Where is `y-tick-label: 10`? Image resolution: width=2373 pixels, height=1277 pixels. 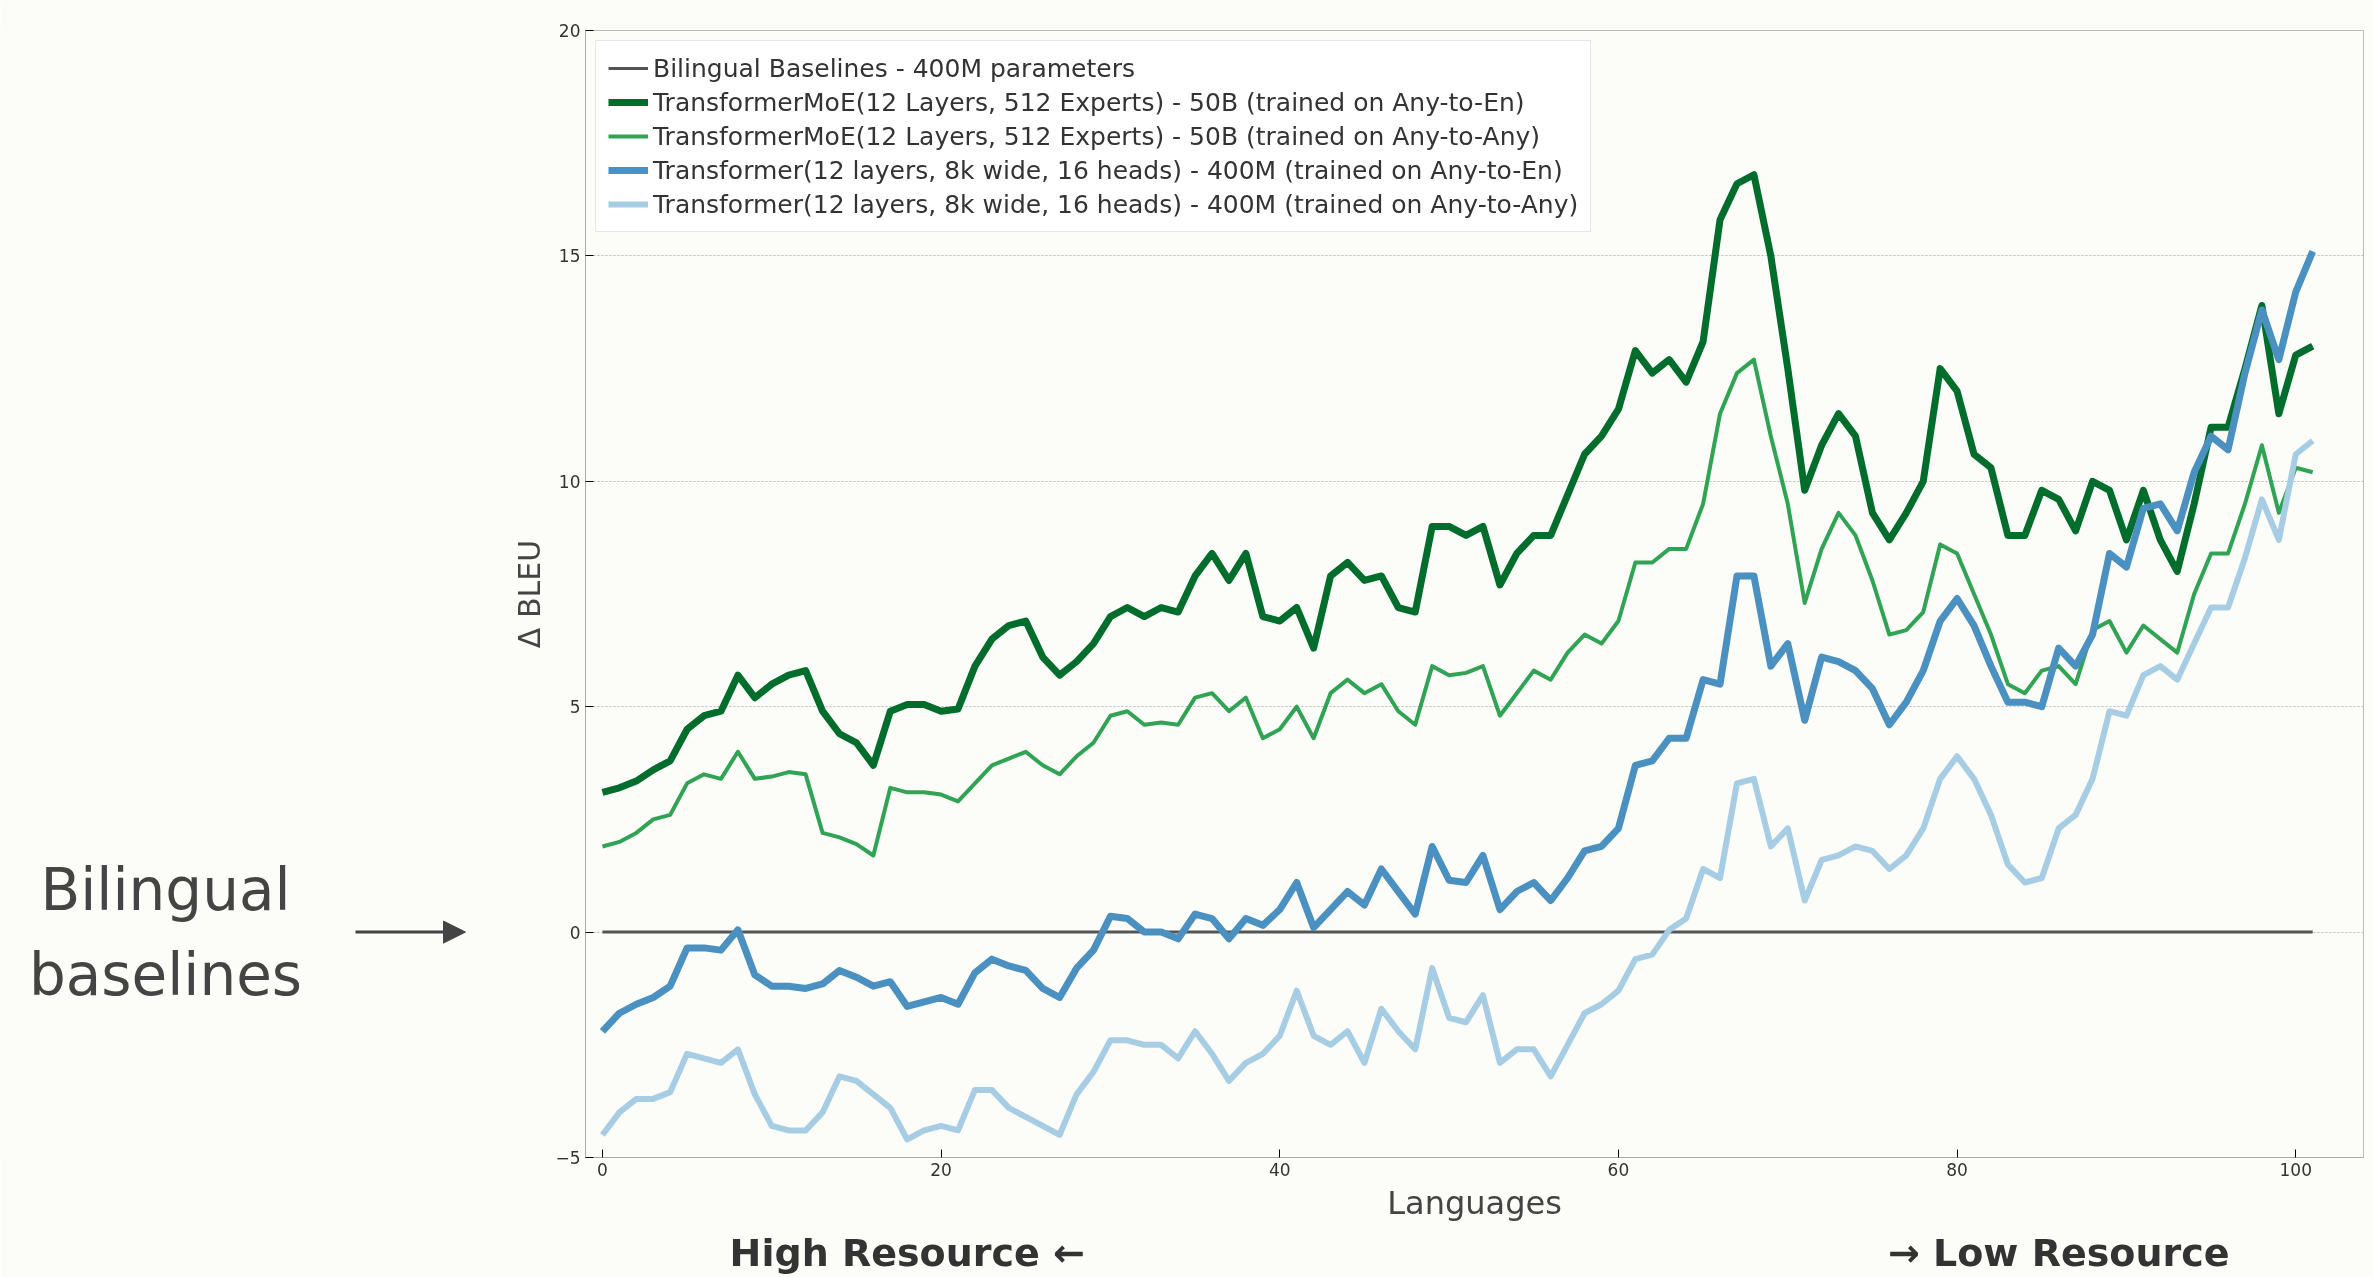 y-tick-label: 10 is located at coordinates (569, 481).